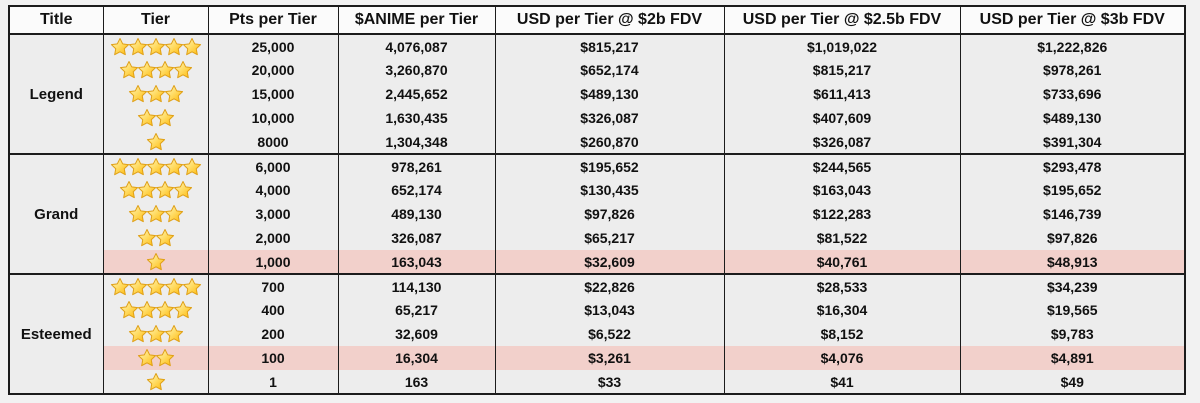  I want to click on usd-3b-cell: $1,222,826, so click(1072, 46).